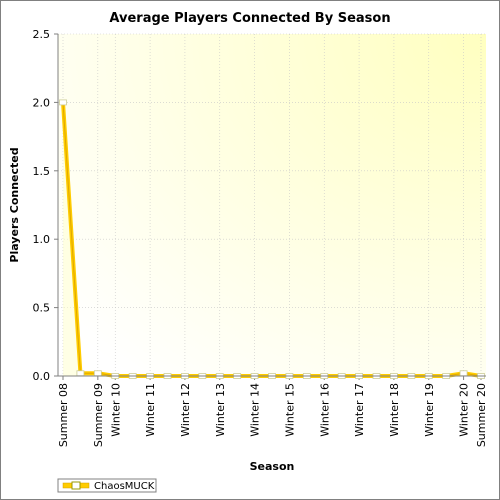 The width and height of the screenshot is (500, 500). Describe the element at coordinates (14, 204) in the screenshot. I see `y-axis-label: Players Connected` at that location.